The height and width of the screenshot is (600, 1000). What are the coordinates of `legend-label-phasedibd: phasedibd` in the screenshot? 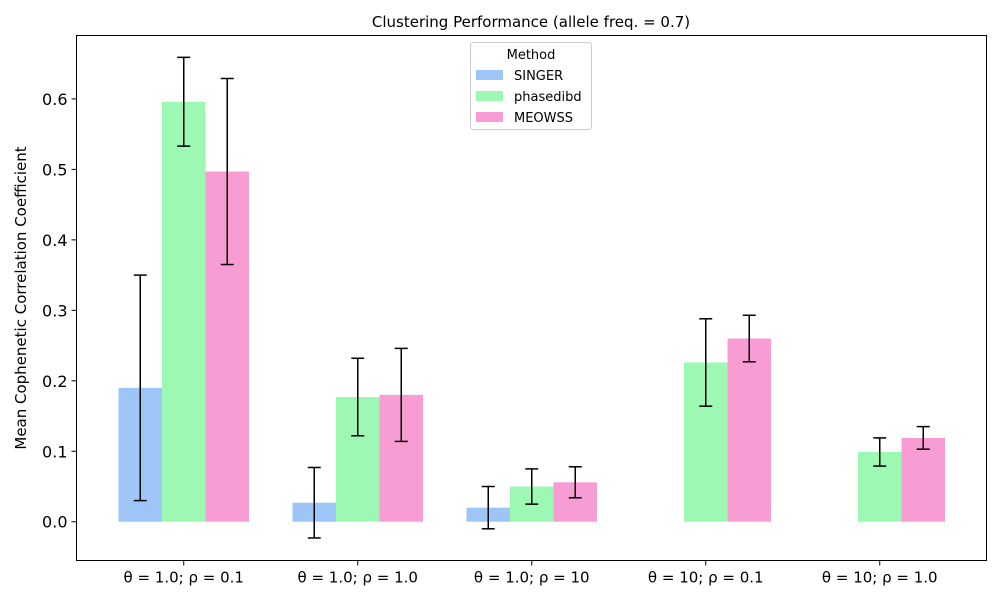 It's located at (548, 97).